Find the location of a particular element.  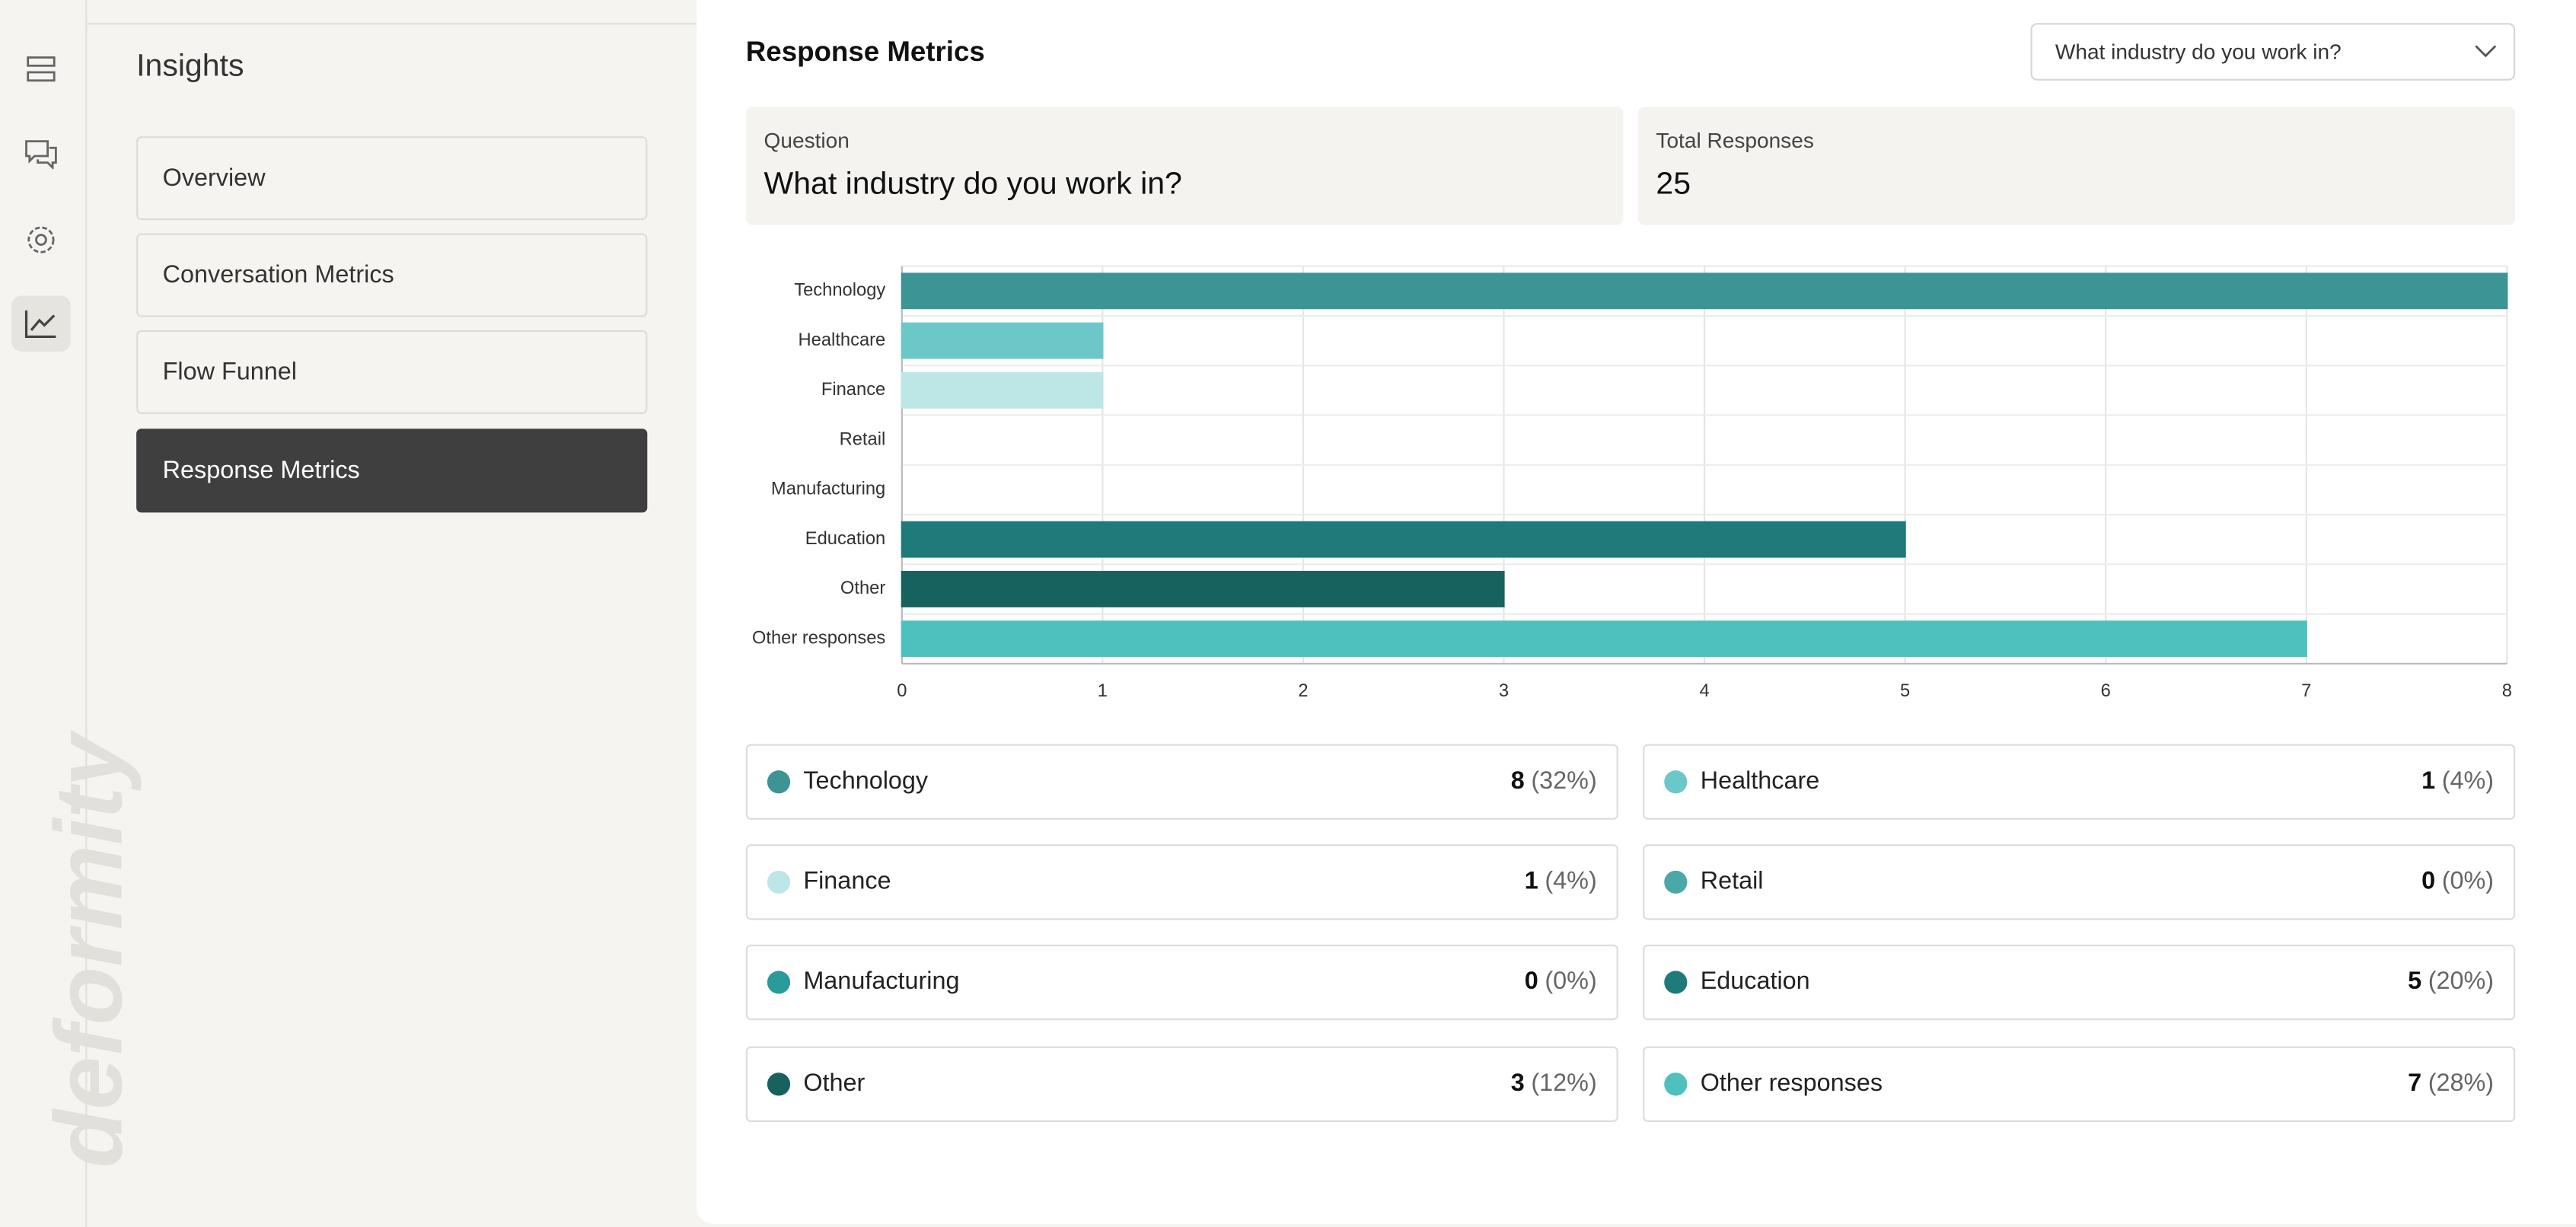

legend-label: Other responses is located at coordinates (1792, 1084).